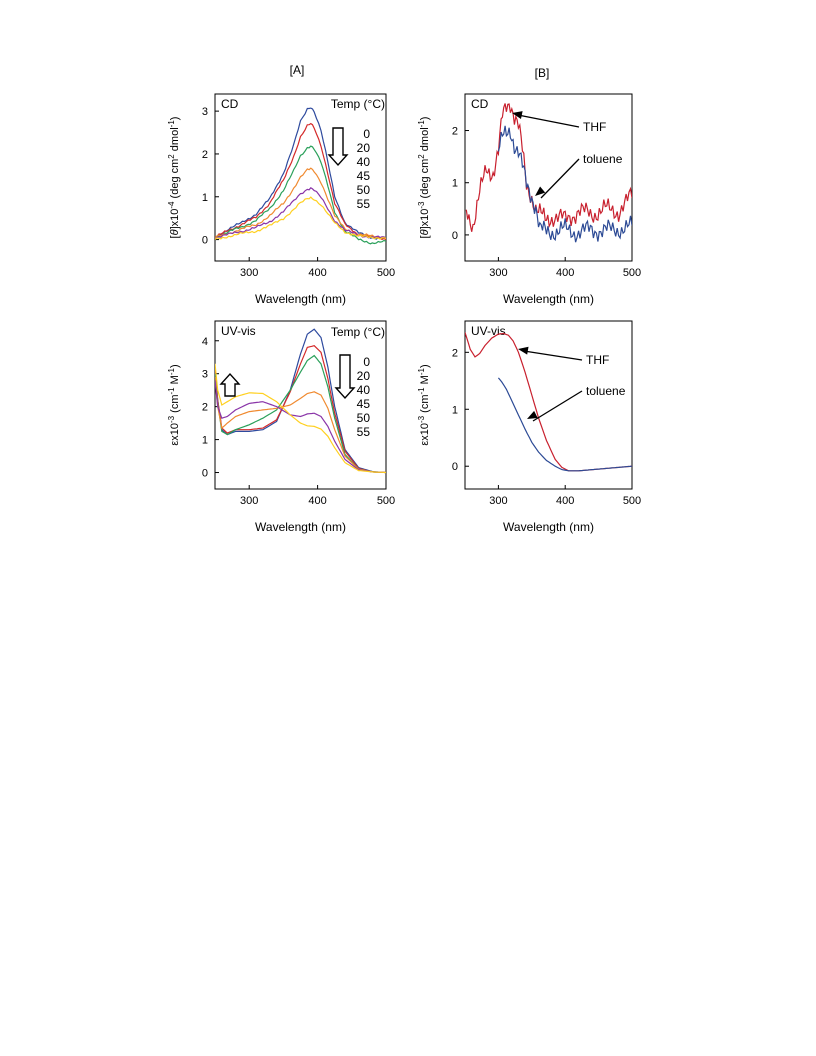 Image resolution: width=816 pixels, height=1056 pixels. Describe the element at coordinates (205, 342) in the screenshot. I see `y-tick-label: 4` at that location.